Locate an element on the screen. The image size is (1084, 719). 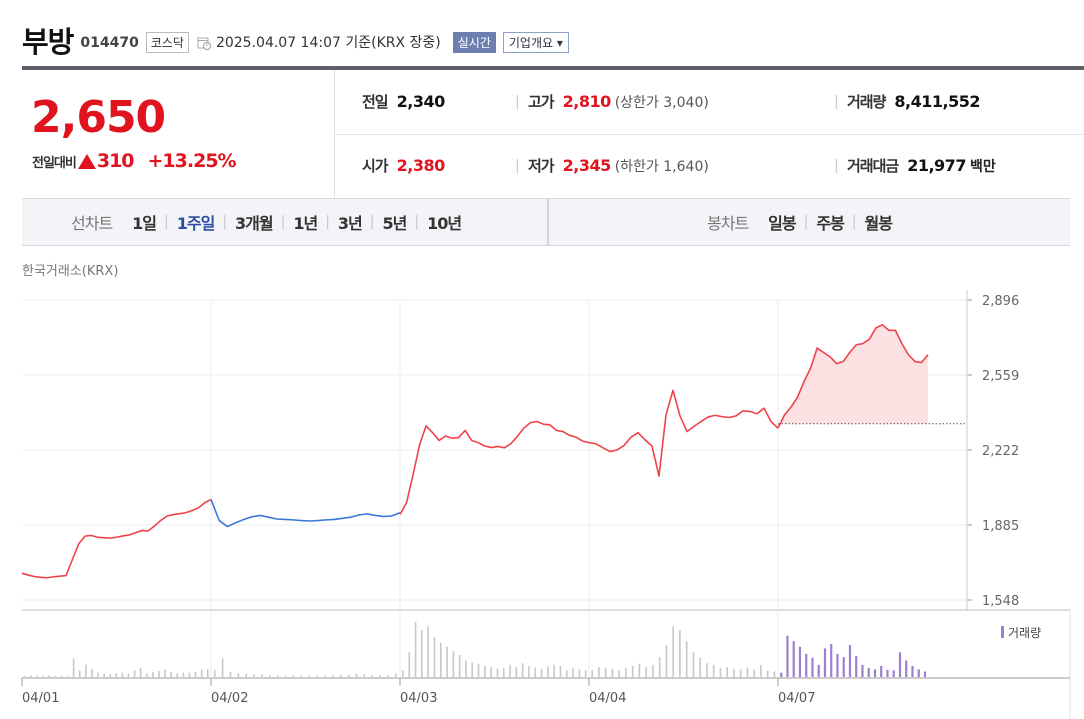
stock-code: 014470 is located at coordinates (109, 43).